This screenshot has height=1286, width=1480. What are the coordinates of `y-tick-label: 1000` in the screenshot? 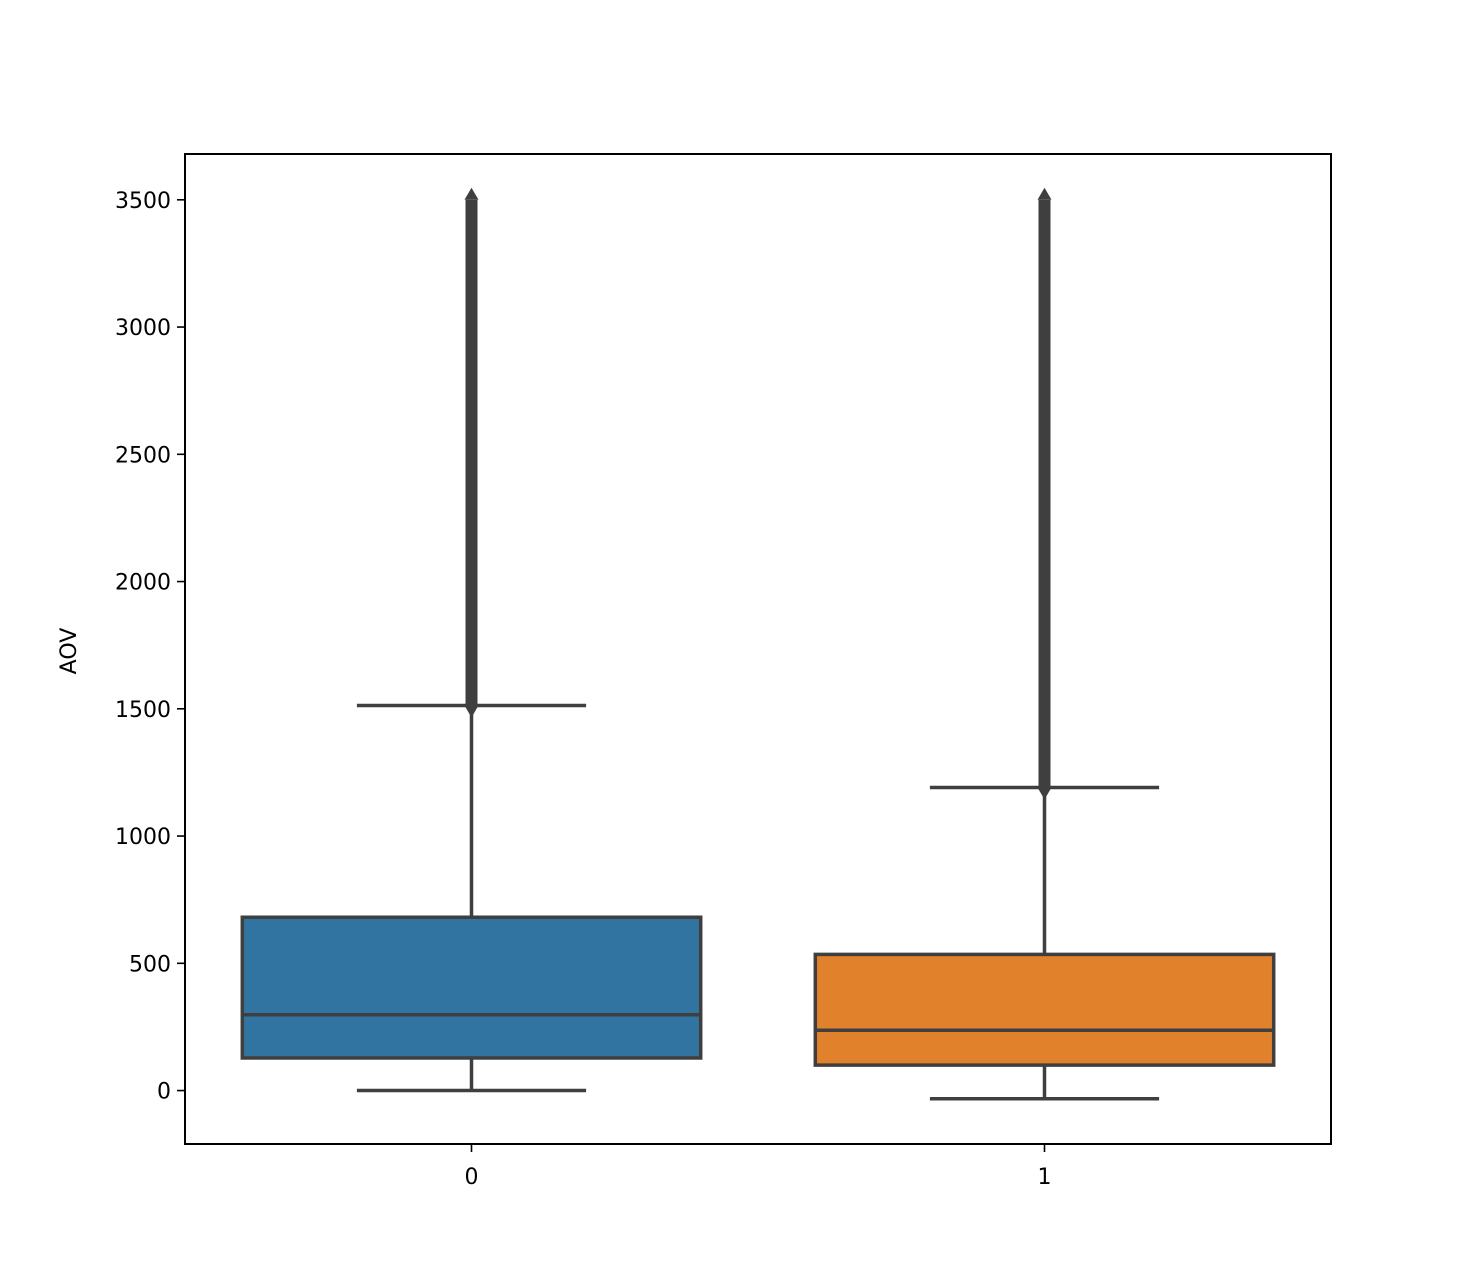 It's located at (143, 837).